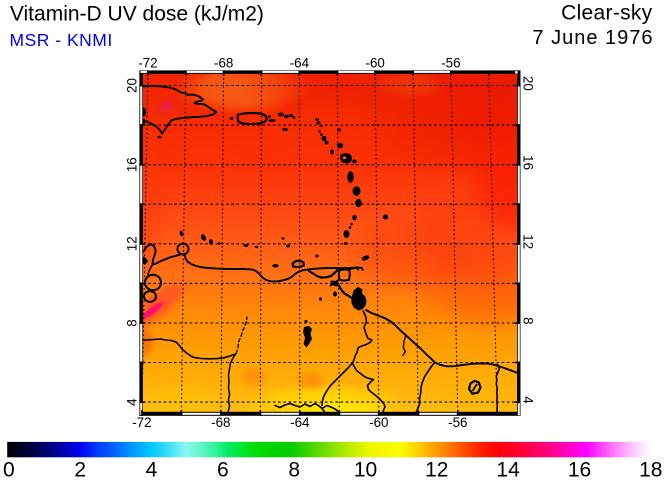 The height and width of the screenshot is (480, 665). What do you see at coordinates (137, 14) in the screenshot?
I see `svg-text: Vitamin-D UV dose (kJ/m2)` at bounding box center [137, 14].